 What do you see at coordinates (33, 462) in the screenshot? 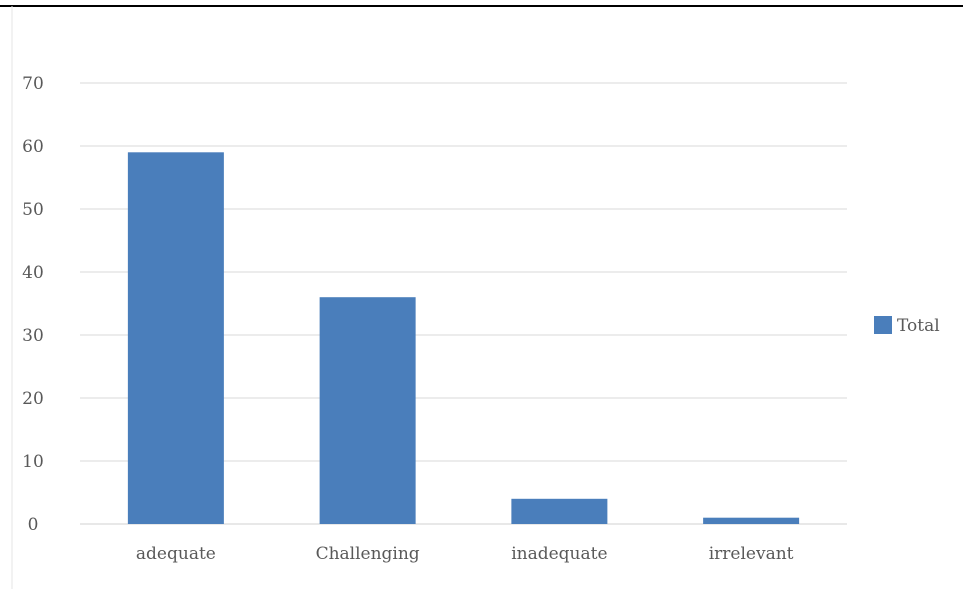
I see `y-tick-label: 10` at bounding box center [33, 462].